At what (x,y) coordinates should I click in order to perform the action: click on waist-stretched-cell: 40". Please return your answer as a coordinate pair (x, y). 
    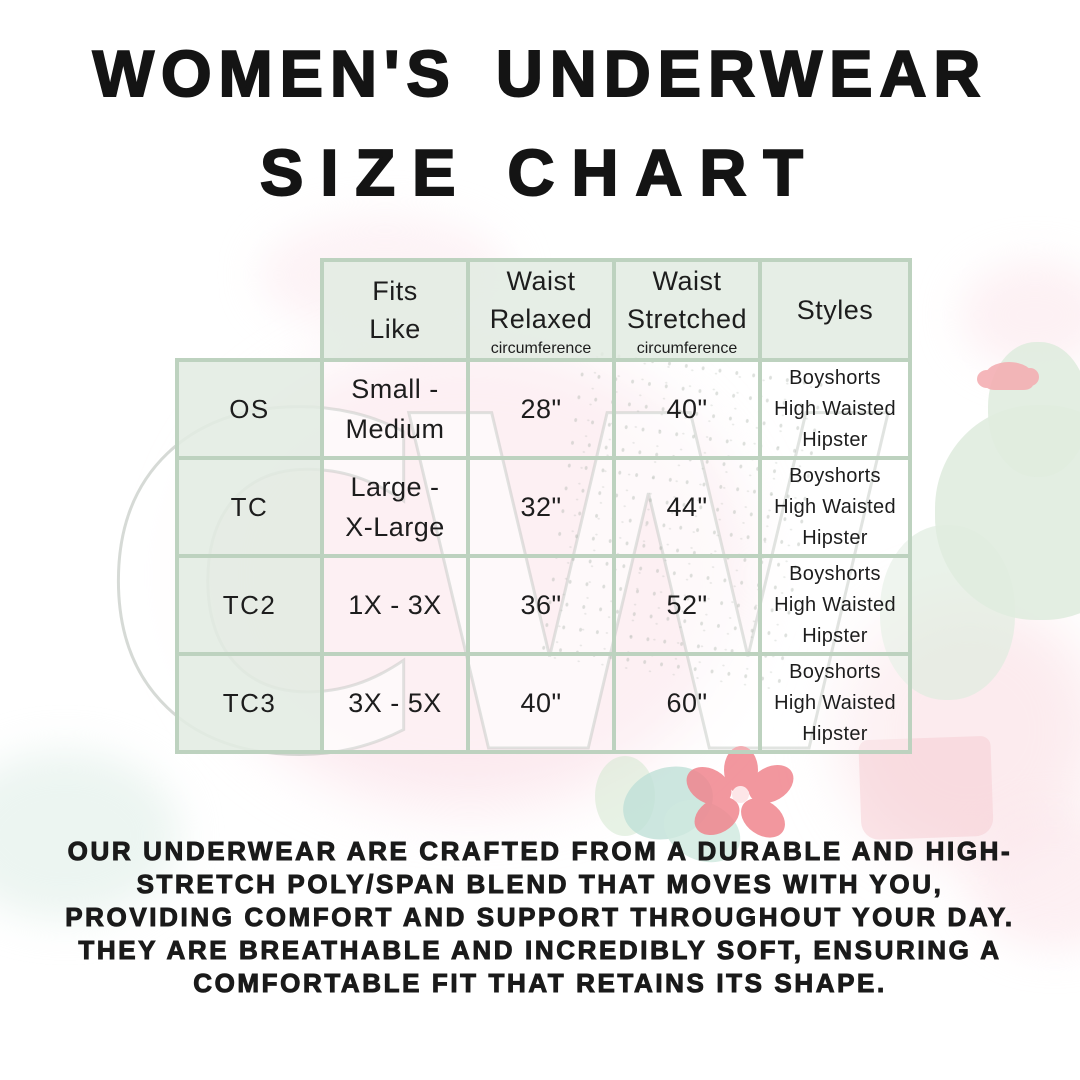
    Looking at the image, I should click on (687, 409).